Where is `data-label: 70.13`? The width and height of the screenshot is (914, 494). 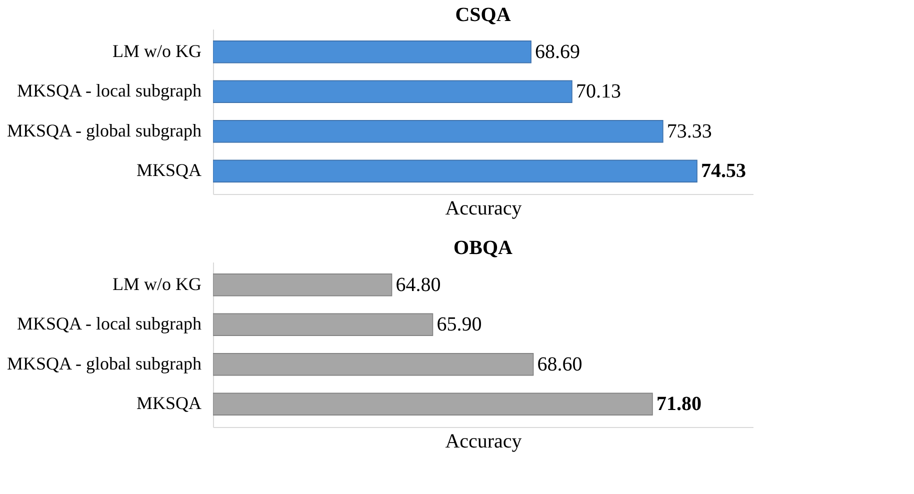
data-label: 70.13 is located at coordinates (598, 91).